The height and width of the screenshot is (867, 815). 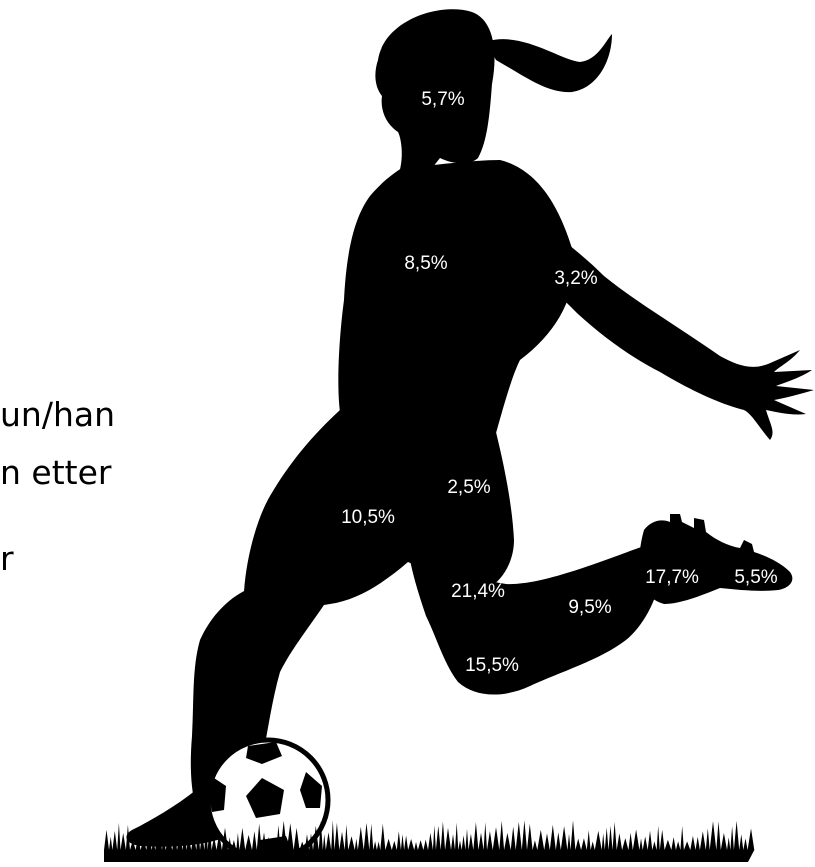 I want to click on shorts-shape, so click(x=379, y=508).